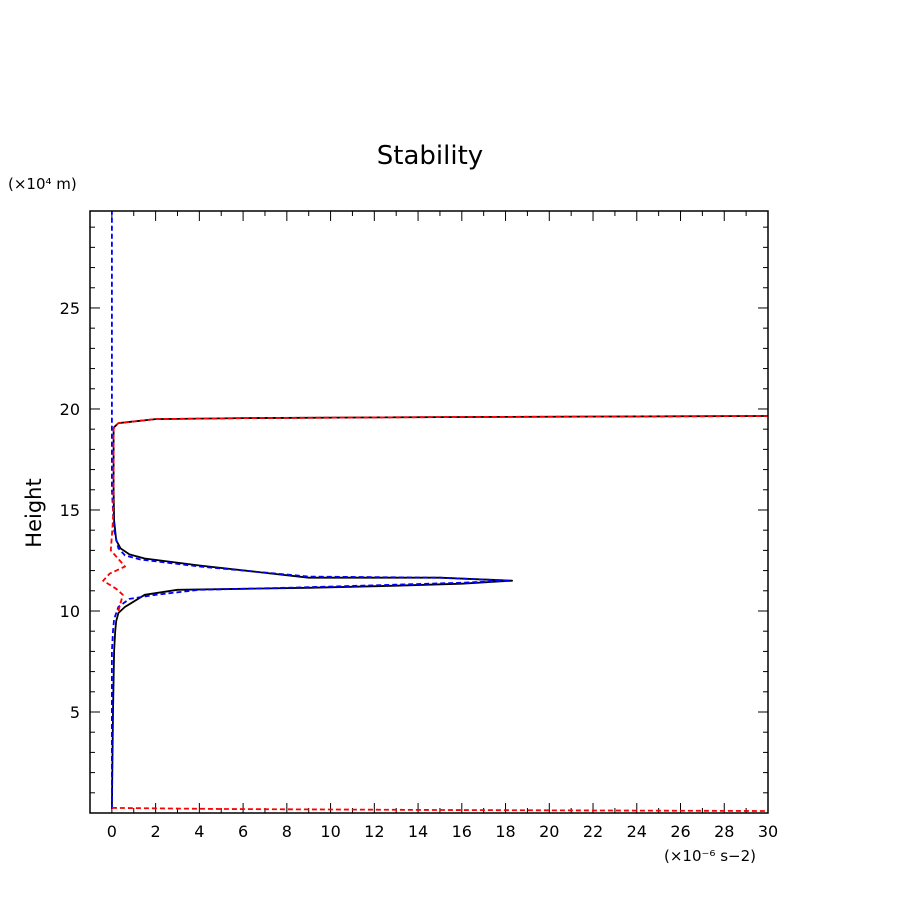  Describe the element at coordinates (637, 831) in the screenshot. I see `x-tick-label: 24` at that location.